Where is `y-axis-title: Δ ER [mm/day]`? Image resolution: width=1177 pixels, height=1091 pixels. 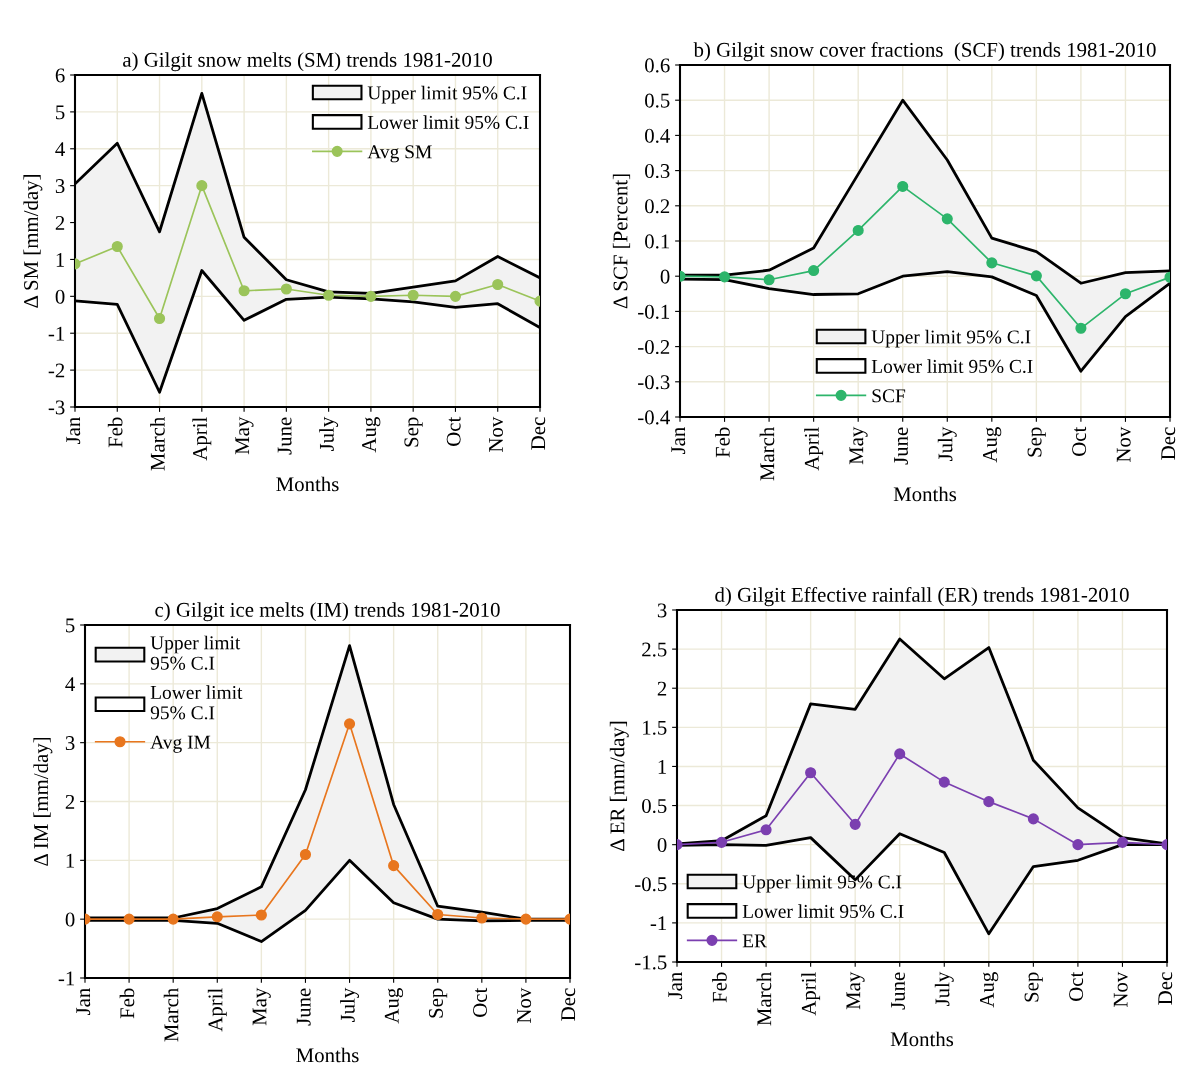
y-axis-title: Δ ER [mm/day] is located at coordinates (619, 786).